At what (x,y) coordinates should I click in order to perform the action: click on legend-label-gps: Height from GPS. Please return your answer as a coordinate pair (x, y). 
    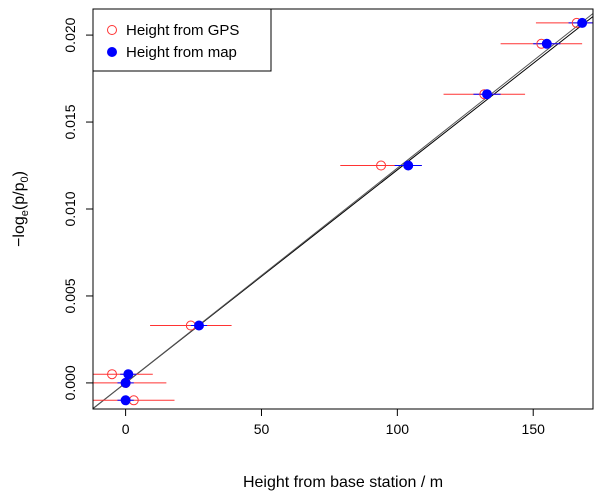
    Looking at the image, I should click on (182, 30).